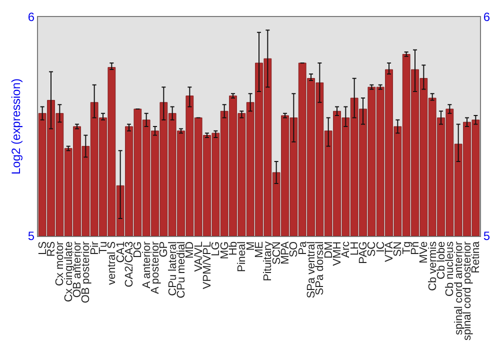 This screenshot has height=350, width=500. What do you see at coordinates (156, 267) in the screenshot?
I see `x-tick-label: A posterior` at bounding box center [156, 267].